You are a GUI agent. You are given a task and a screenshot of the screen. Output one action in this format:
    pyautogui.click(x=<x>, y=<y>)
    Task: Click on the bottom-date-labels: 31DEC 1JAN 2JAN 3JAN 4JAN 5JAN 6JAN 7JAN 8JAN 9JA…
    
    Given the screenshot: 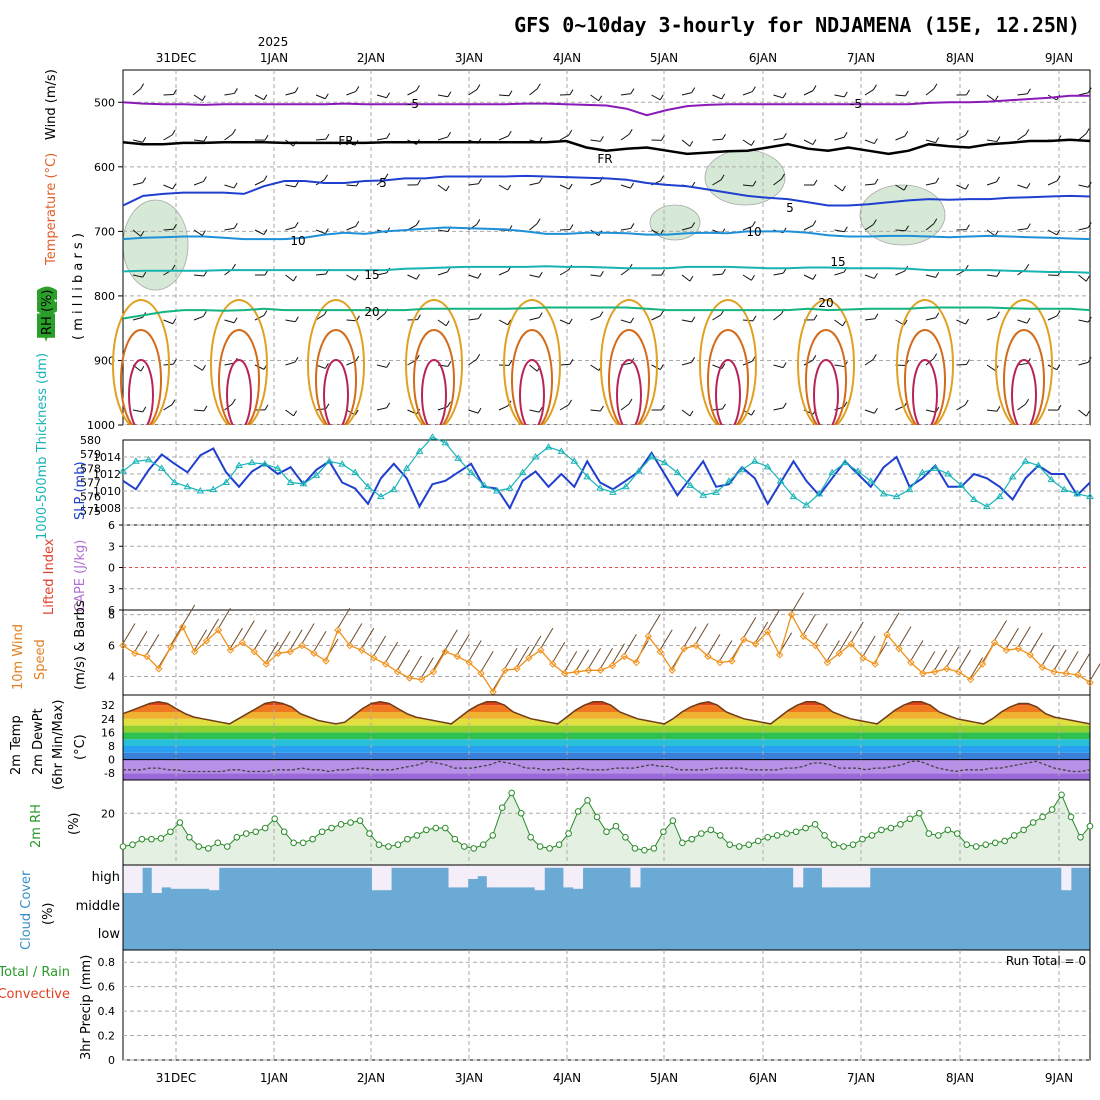 What is the action you would take?
    pyautogui.click(x=614, y=1078)
    